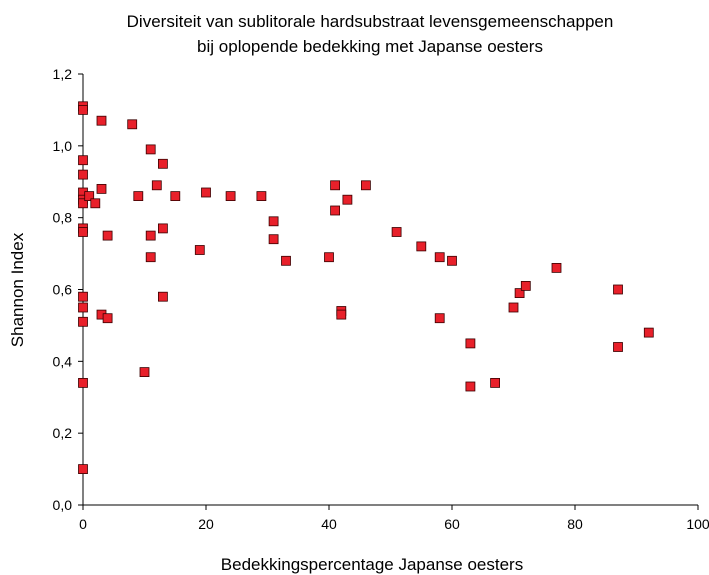 Image resolution: width=709 pixels, height=575 pixels. What do you see at coordinates (63, 290) in the screenshot?
I see `y-tick-label: 0,6` at bounding box center [63, 290].